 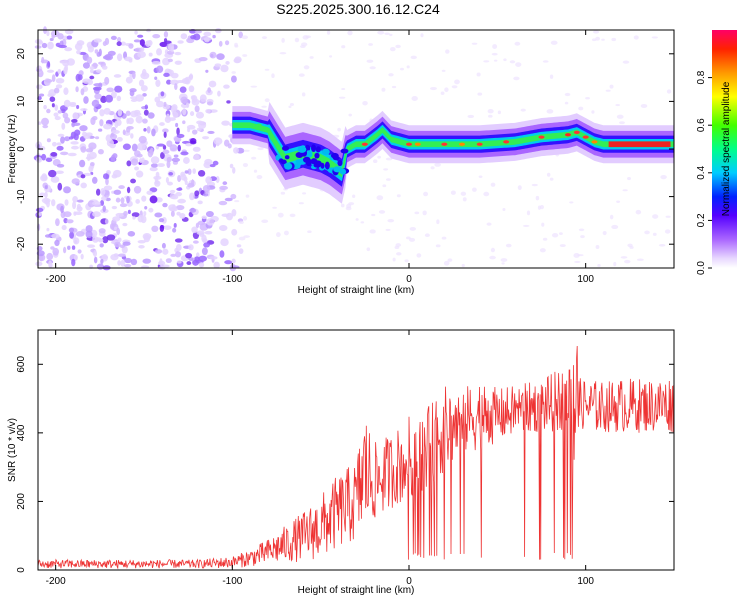 What do you see at coordinates (409, 279) in the screenshot?
I see `heatmap-xtick-label: 0` at bounding box center [409, 279].